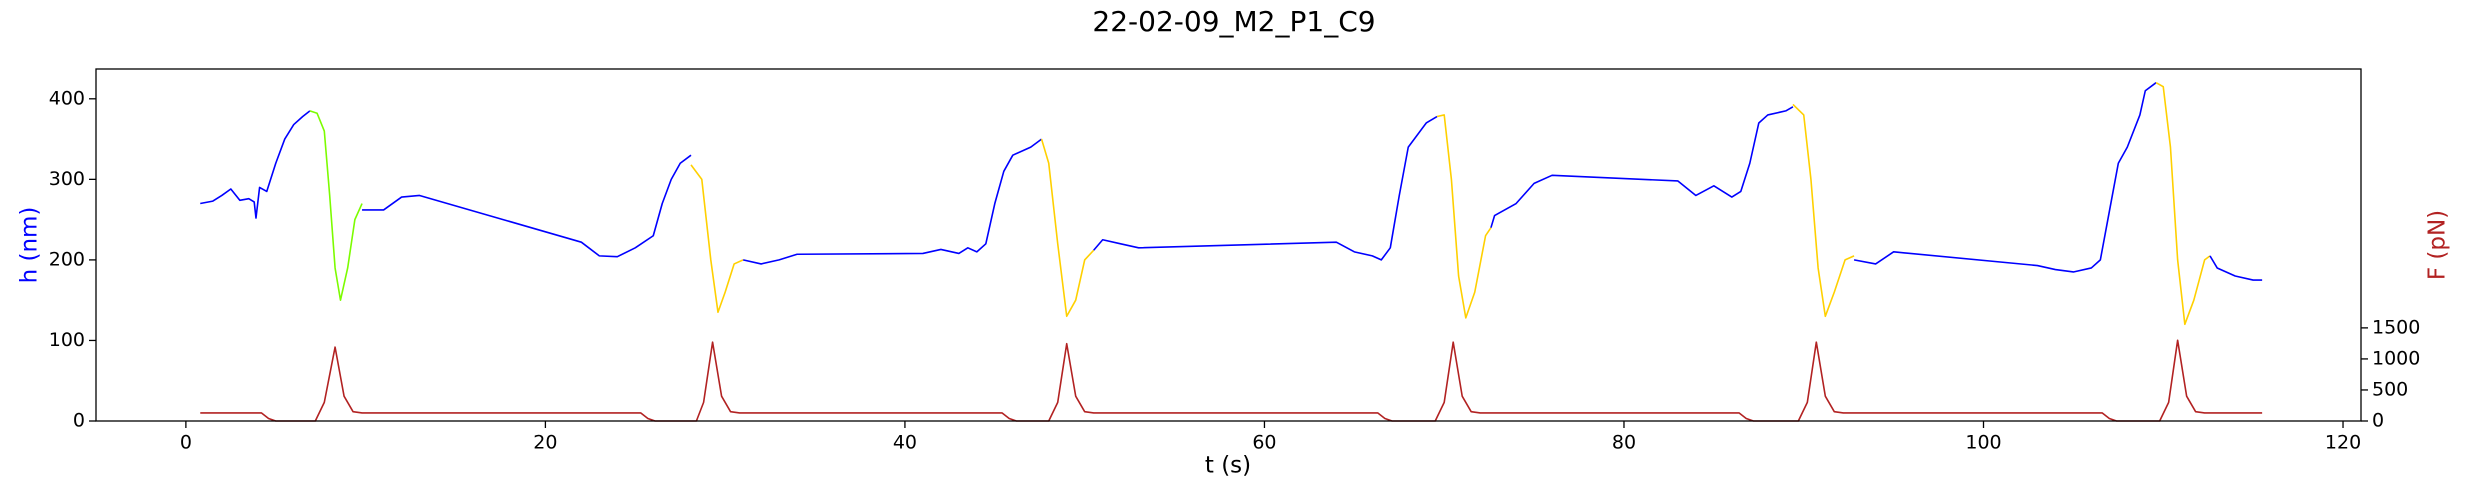 The width and height of the screenshot is (2470, 500). Describe the element at coordinates (1228, 466) in the screenshot. I see `x-axis-label: t (s)` at that location.